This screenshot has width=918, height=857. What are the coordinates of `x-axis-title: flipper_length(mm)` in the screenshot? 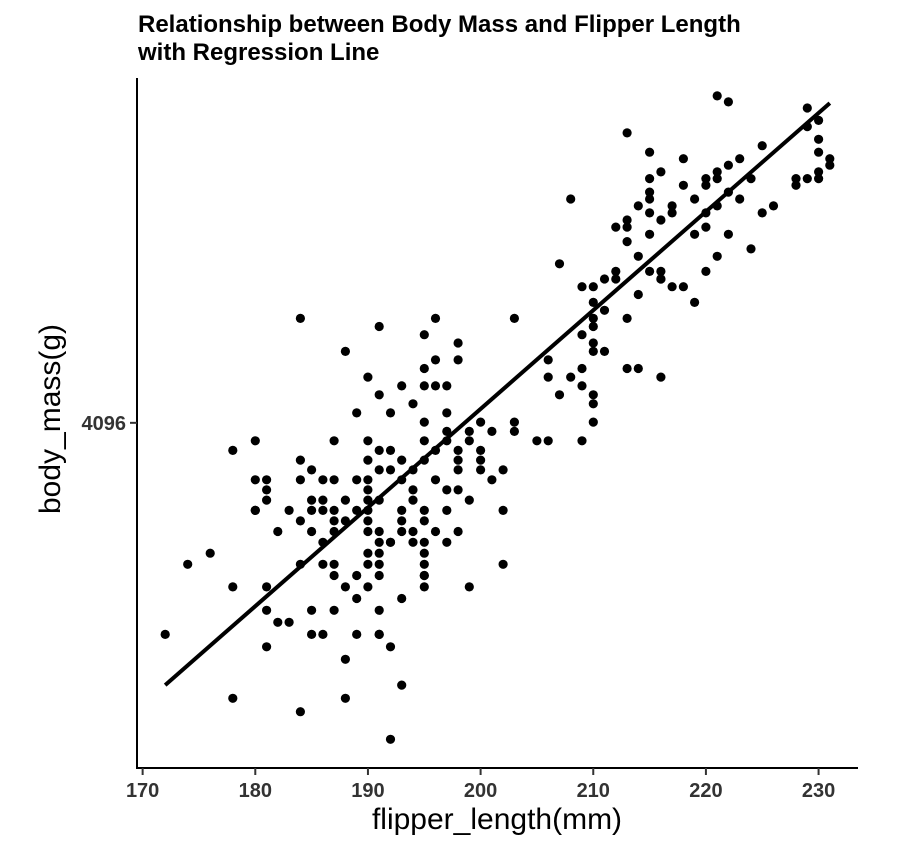 It's located at (497, 819).